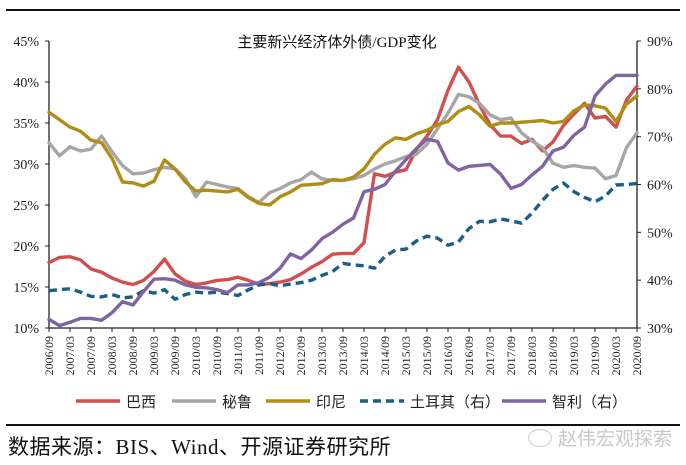 The image size is (686, 465). What do you see at coordinates (154, 355) in the screenshot?
I see `x-axis-tick-label: 2009/03` at bounding box center [154, 355].